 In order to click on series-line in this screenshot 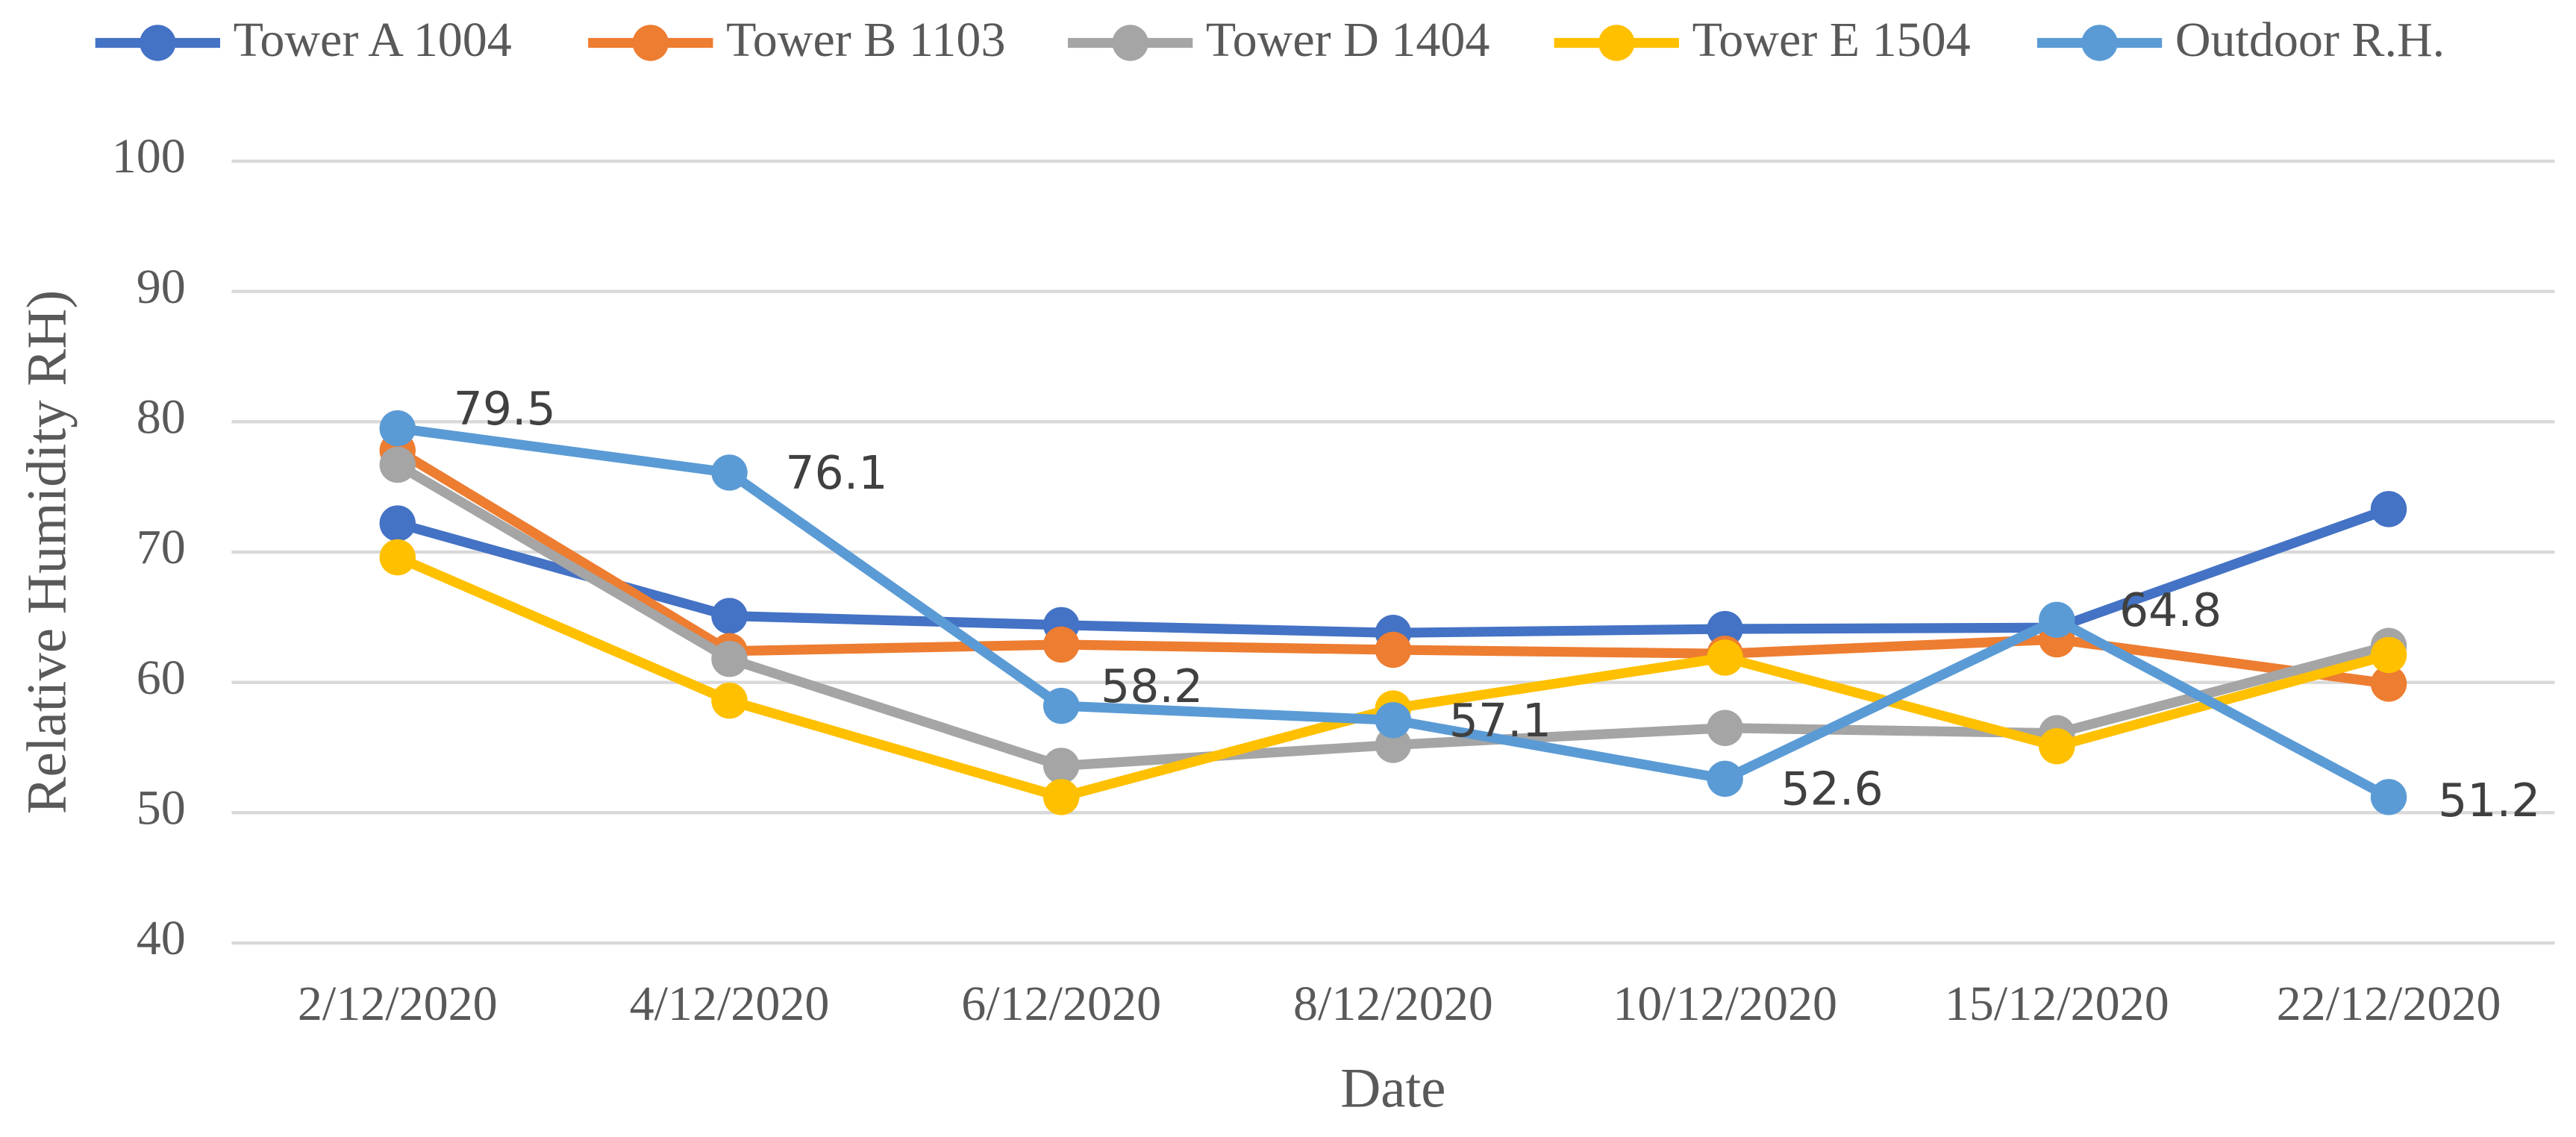, I will do `click(1393, 571)`.